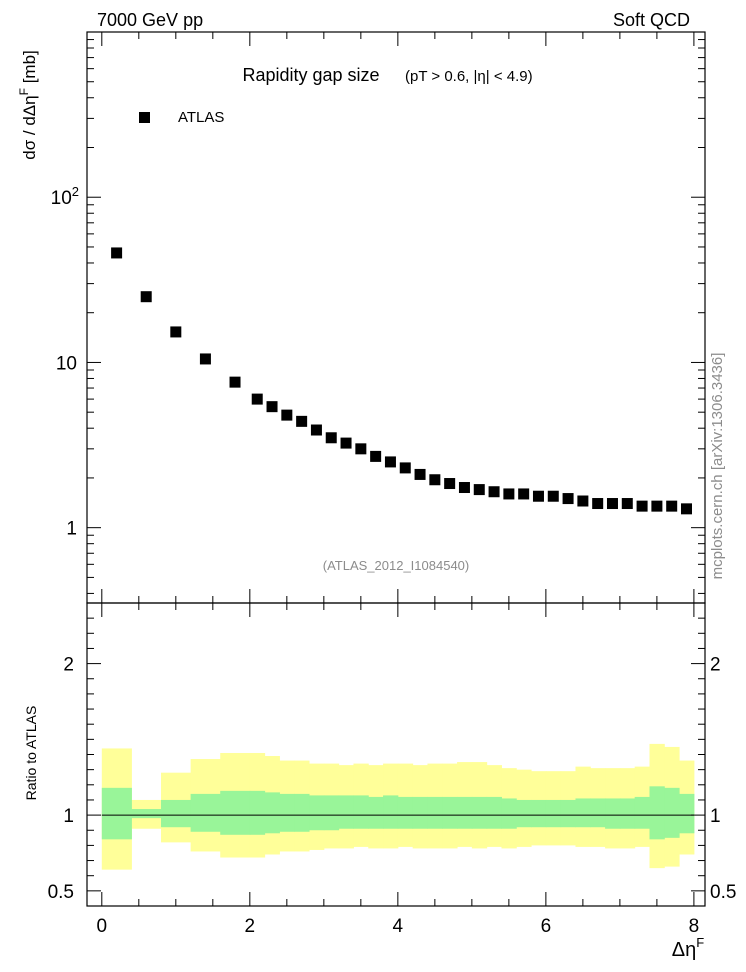  What do you see at coordinates (68, 665) in the screenshot?
I see `ratio-y-tick-label-left: 2` at bounding box center [68, 665].